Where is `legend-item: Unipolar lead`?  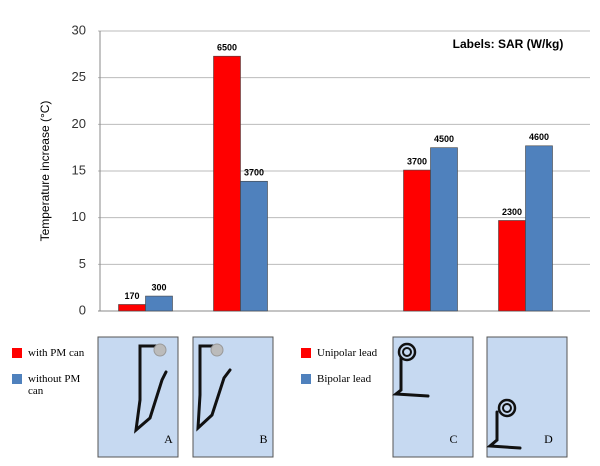
legend-item: Unipolar lead is located at coordinates (344, 353).